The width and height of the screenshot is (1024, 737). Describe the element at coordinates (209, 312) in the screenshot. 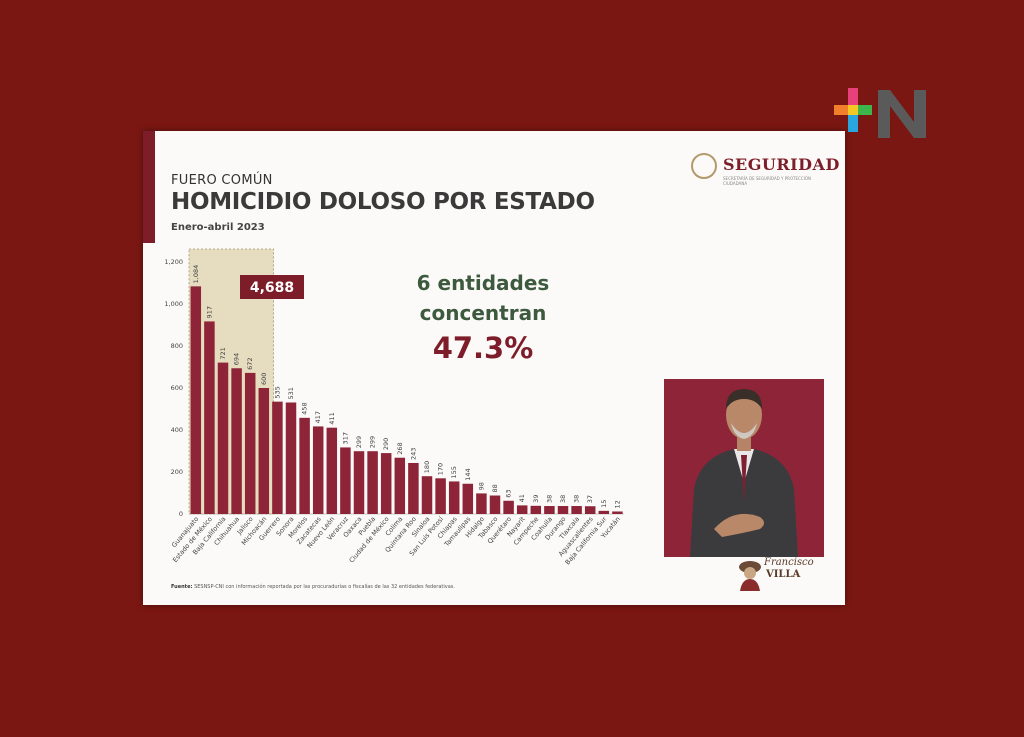

I see `bar-value-label: 917` at that location.